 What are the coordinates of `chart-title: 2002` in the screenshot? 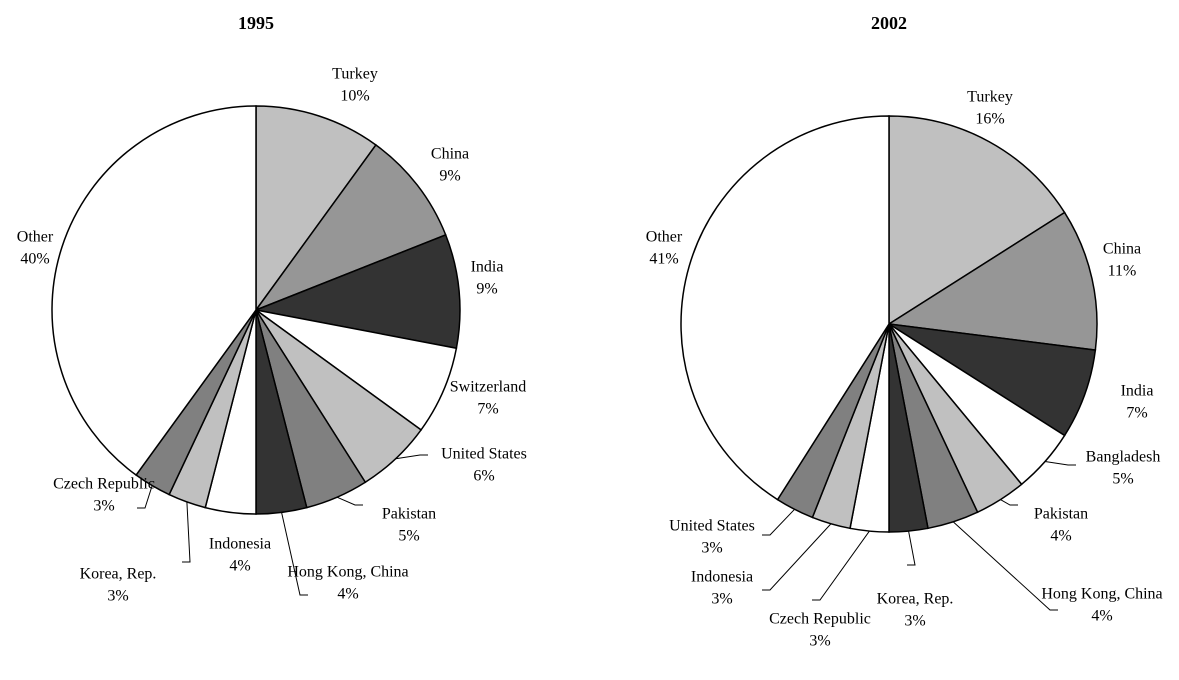 It's located at (889, 23).